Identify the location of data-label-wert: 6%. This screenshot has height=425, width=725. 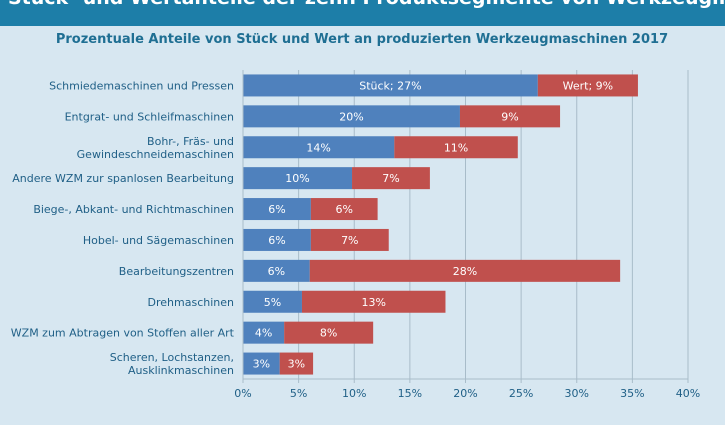
(344, 209).